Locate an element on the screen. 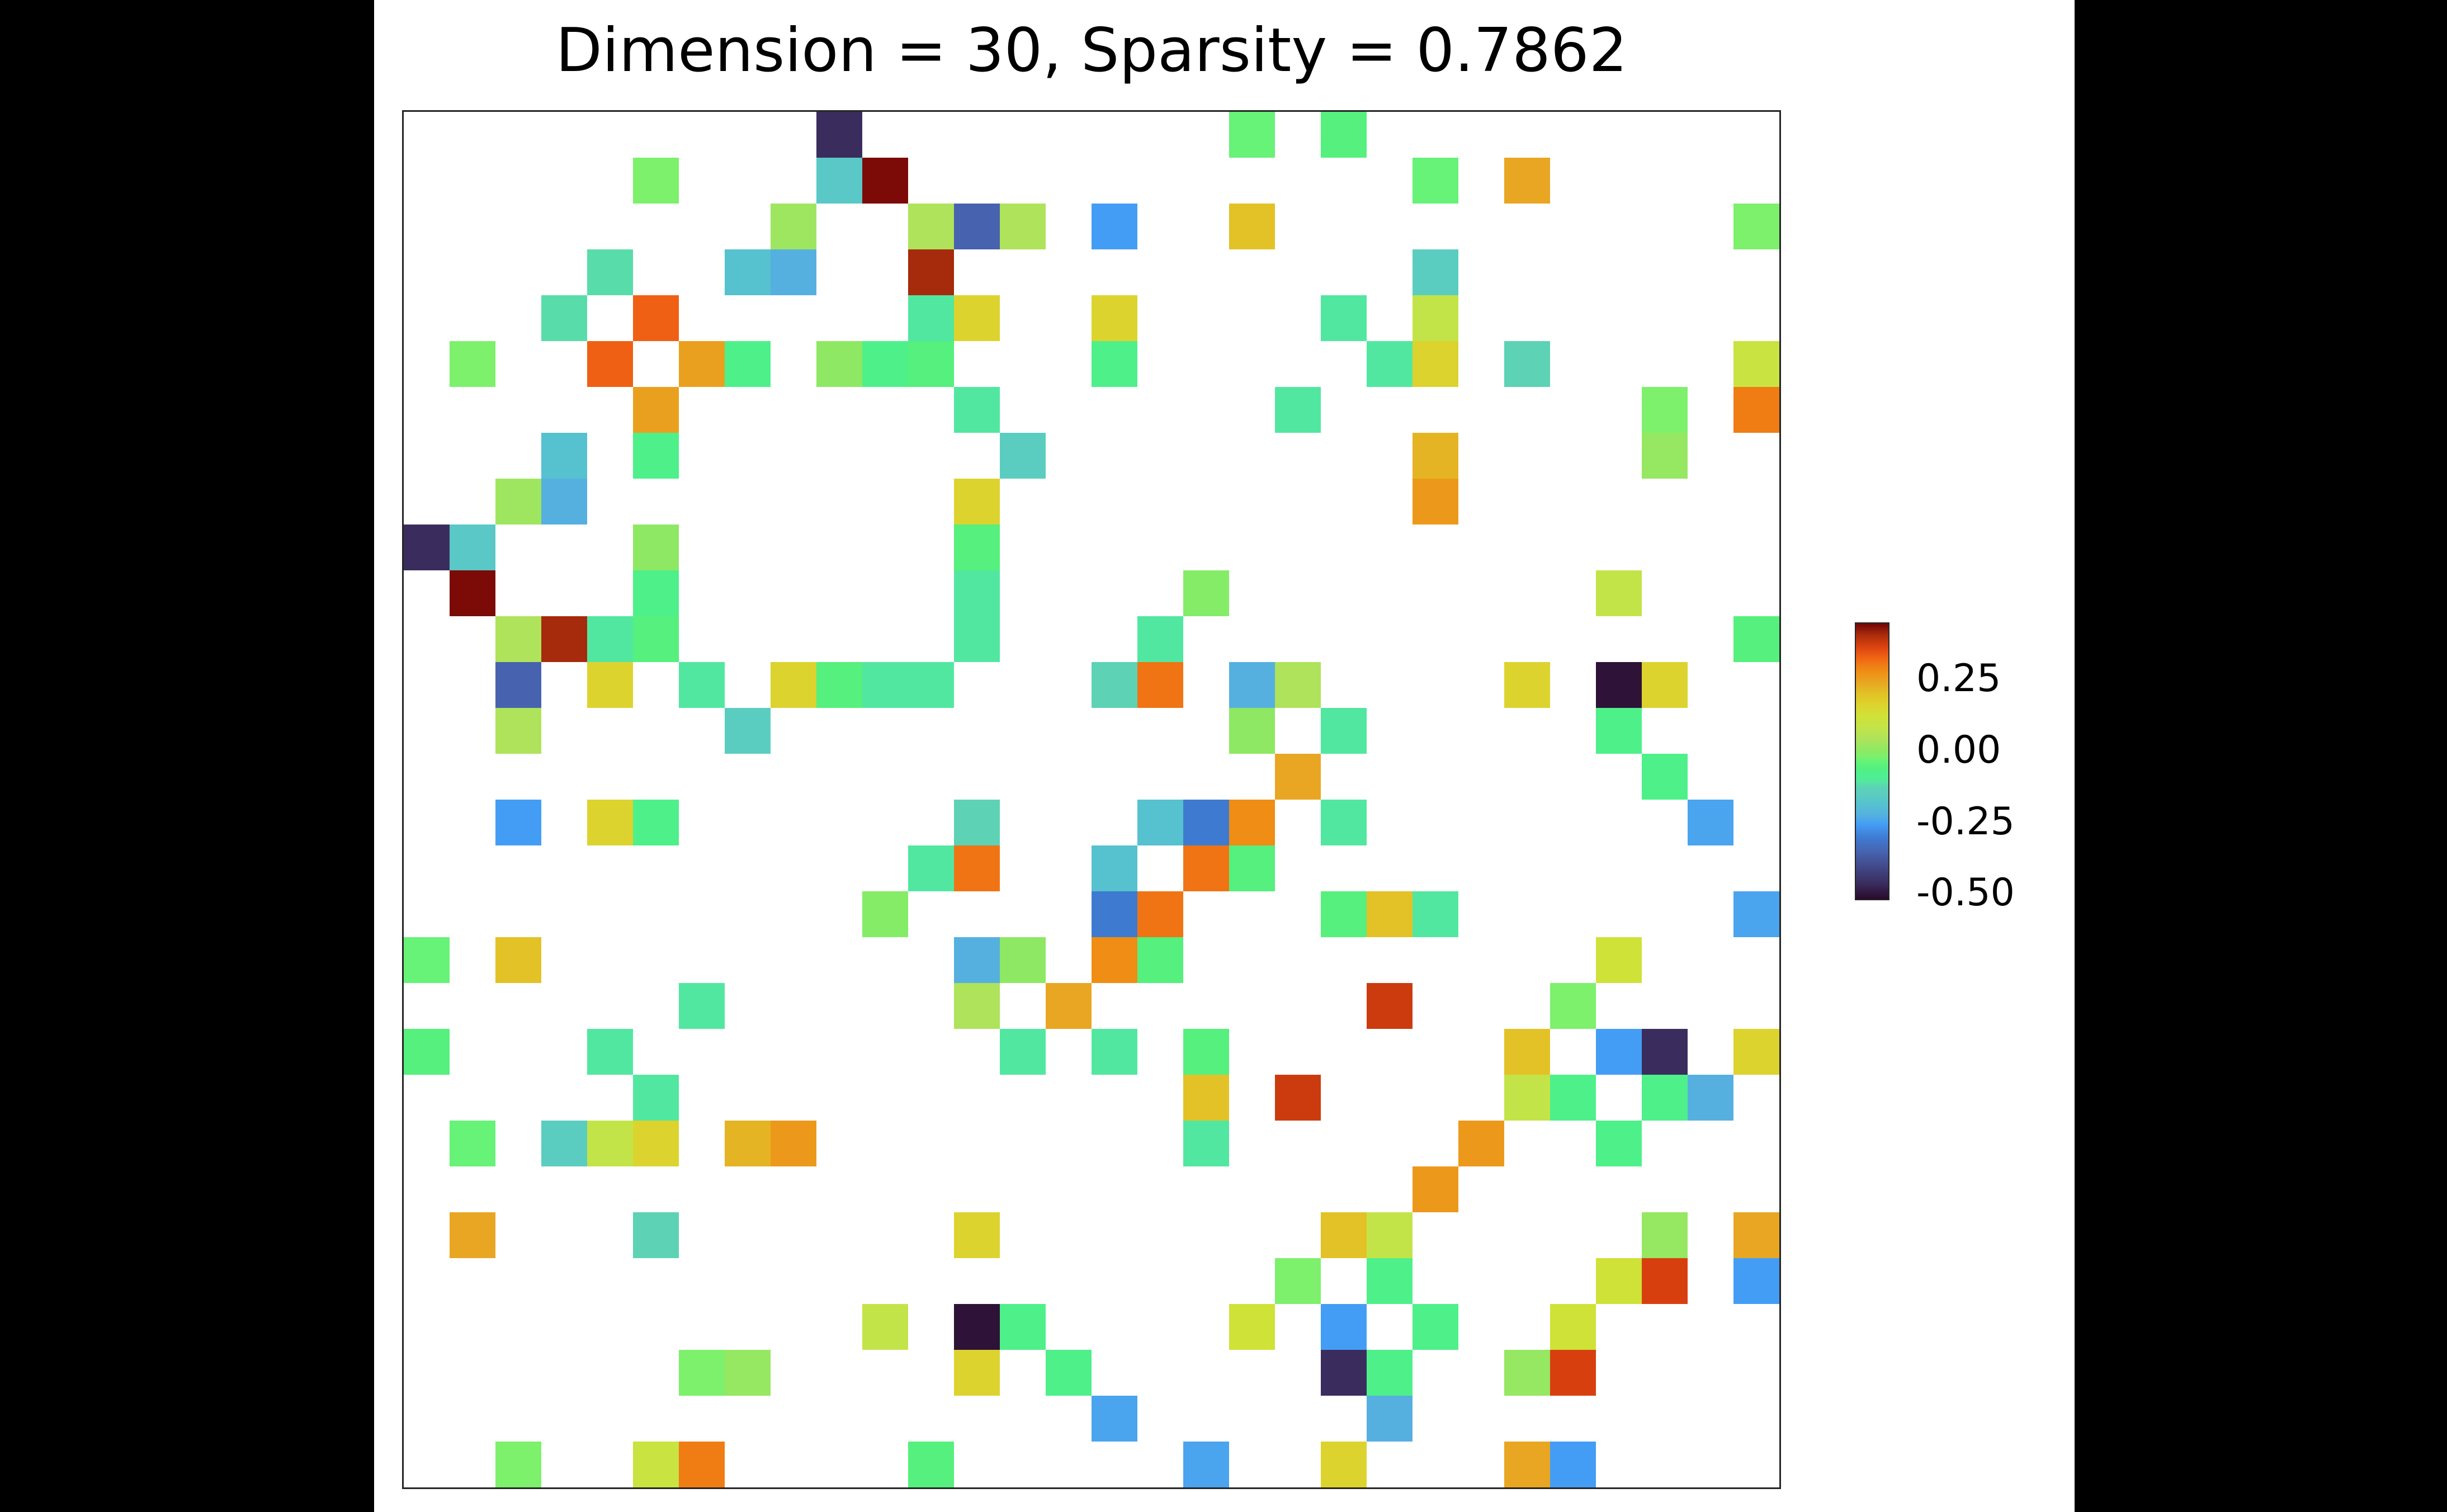 The height and width of the screenshot is (1512, 2447). colorbar-gradient is located at coordinates (1872, 761).